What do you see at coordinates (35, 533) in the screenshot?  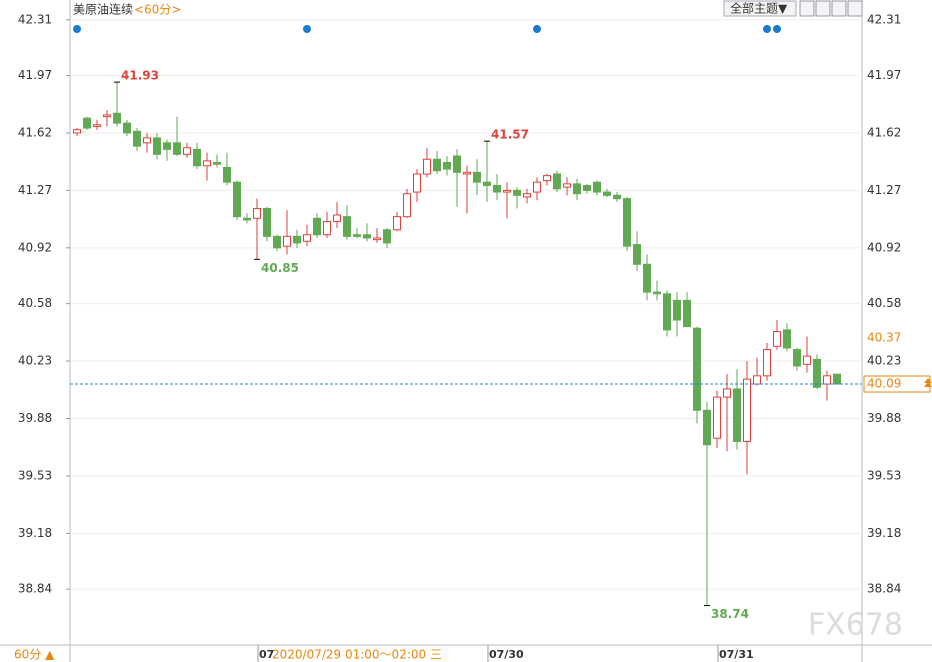 I see `y-tick-label: 39.18` at bounding box center [35, 533].